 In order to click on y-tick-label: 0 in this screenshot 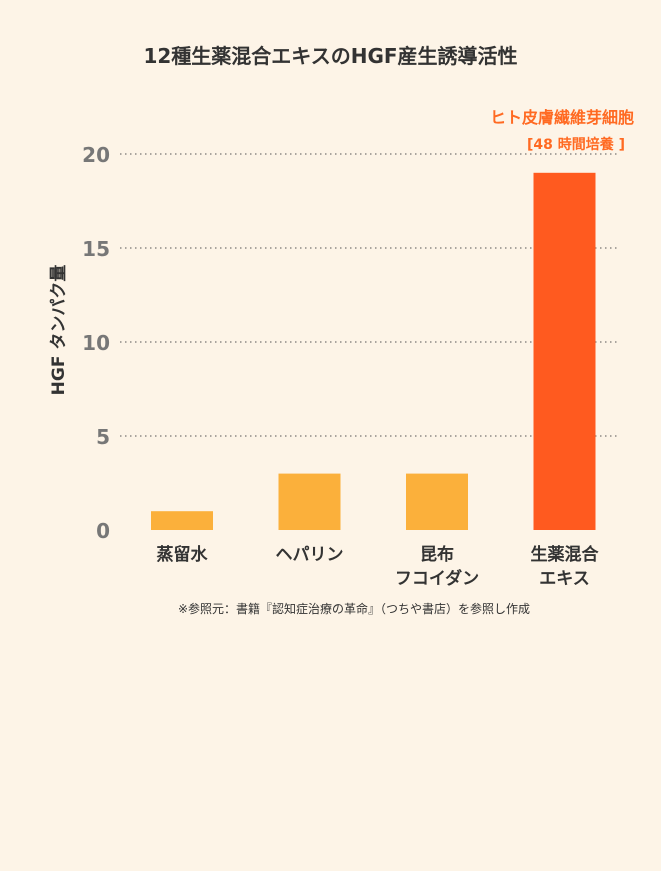, I will do `click(103, 531)`.